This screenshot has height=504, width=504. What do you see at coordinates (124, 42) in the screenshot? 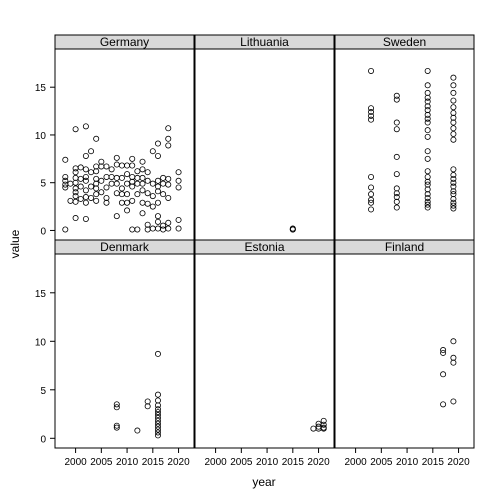
I see `strip-label-germany: Germany` at bounding box center [124, 42].